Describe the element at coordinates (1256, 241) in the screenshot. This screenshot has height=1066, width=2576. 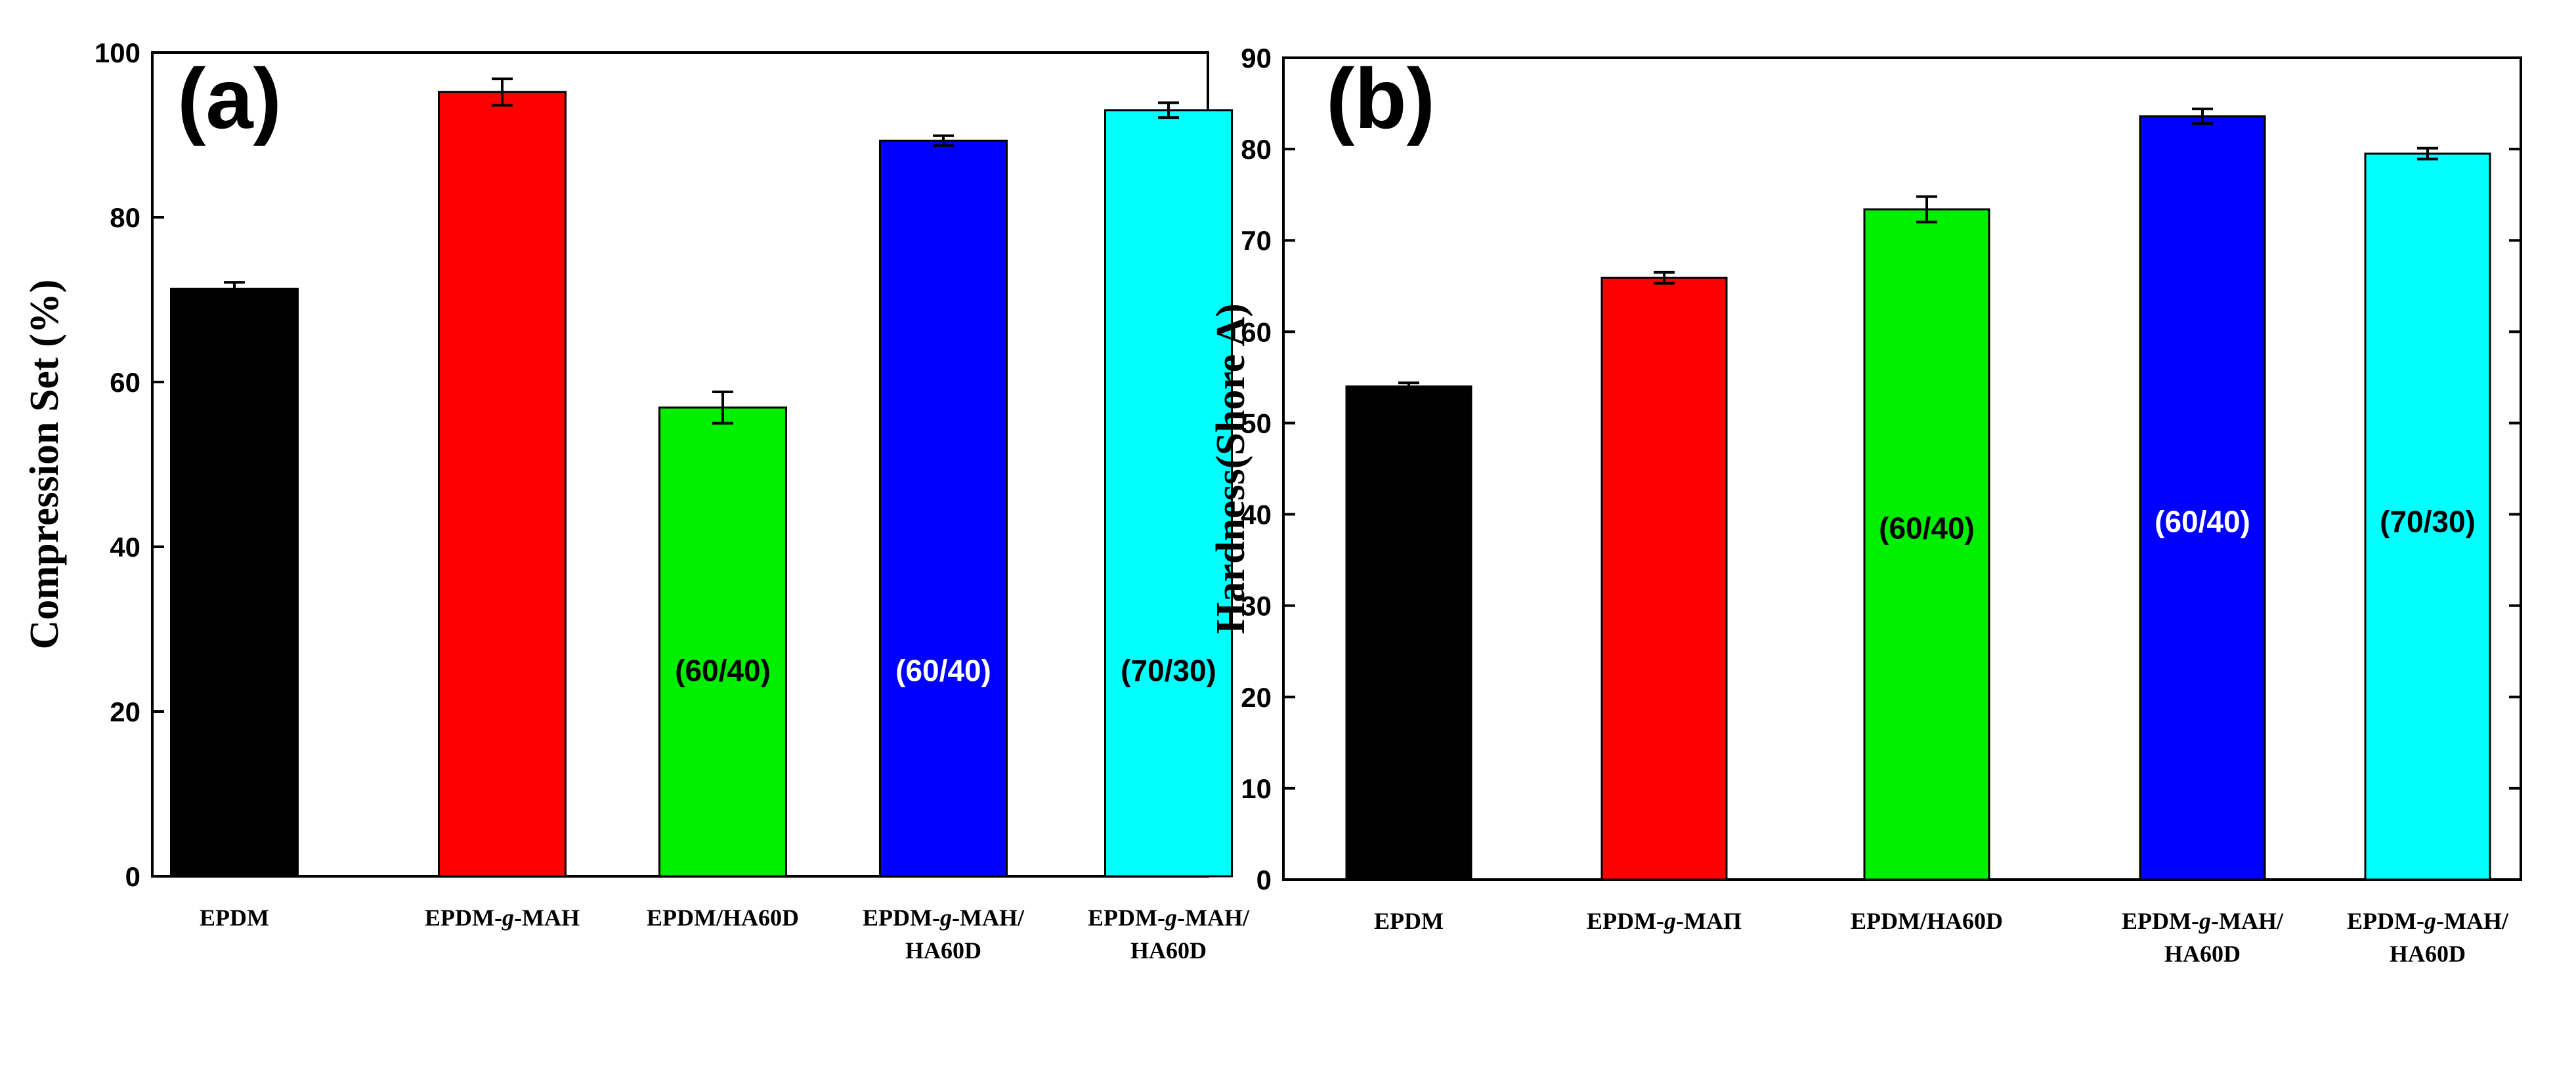
I see `y-tick-label: 70` at that location.